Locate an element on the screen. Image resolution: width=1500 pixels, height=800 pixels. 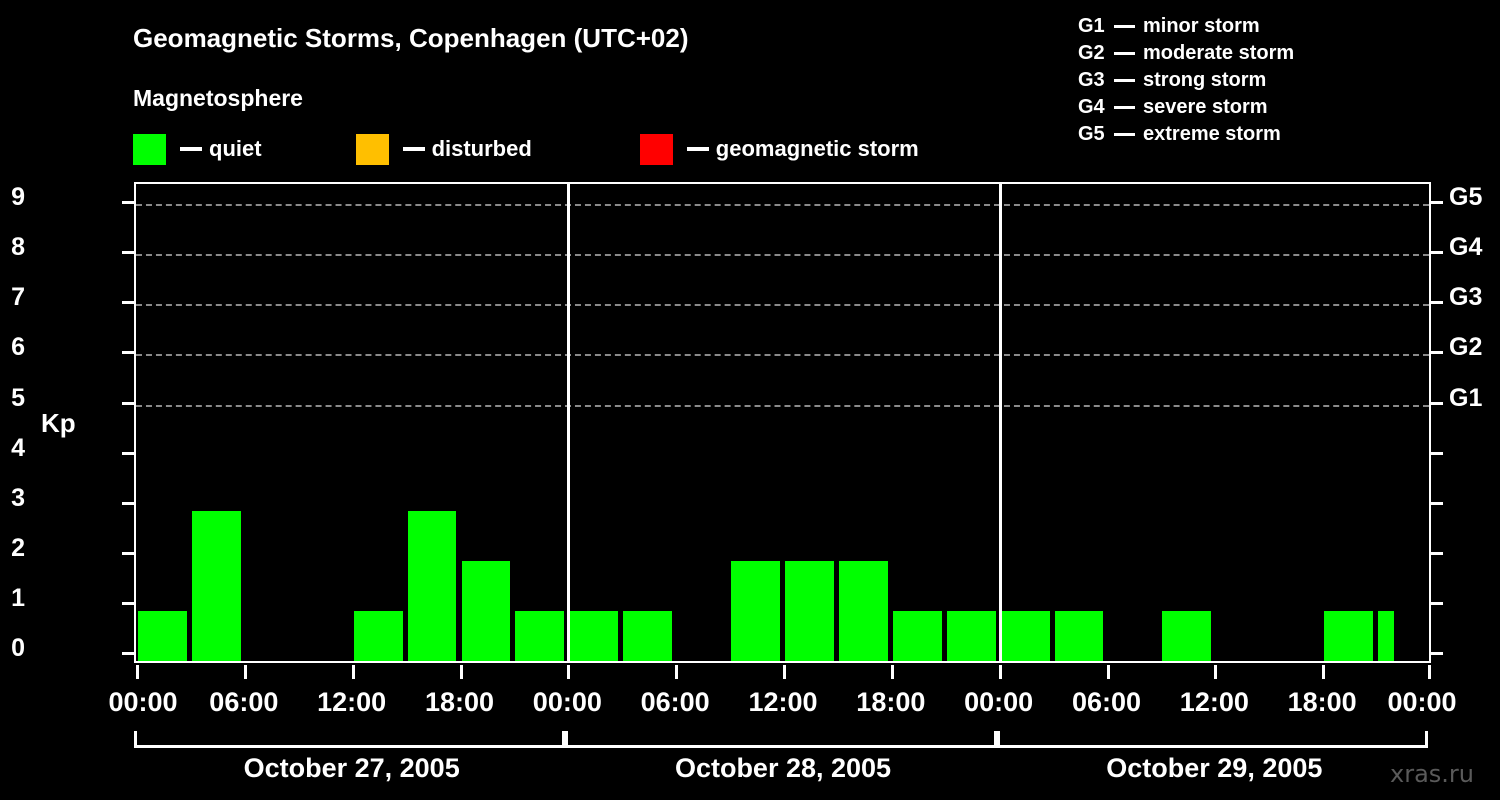
y-axis-title: Kp is located at coordinates (58, 423).